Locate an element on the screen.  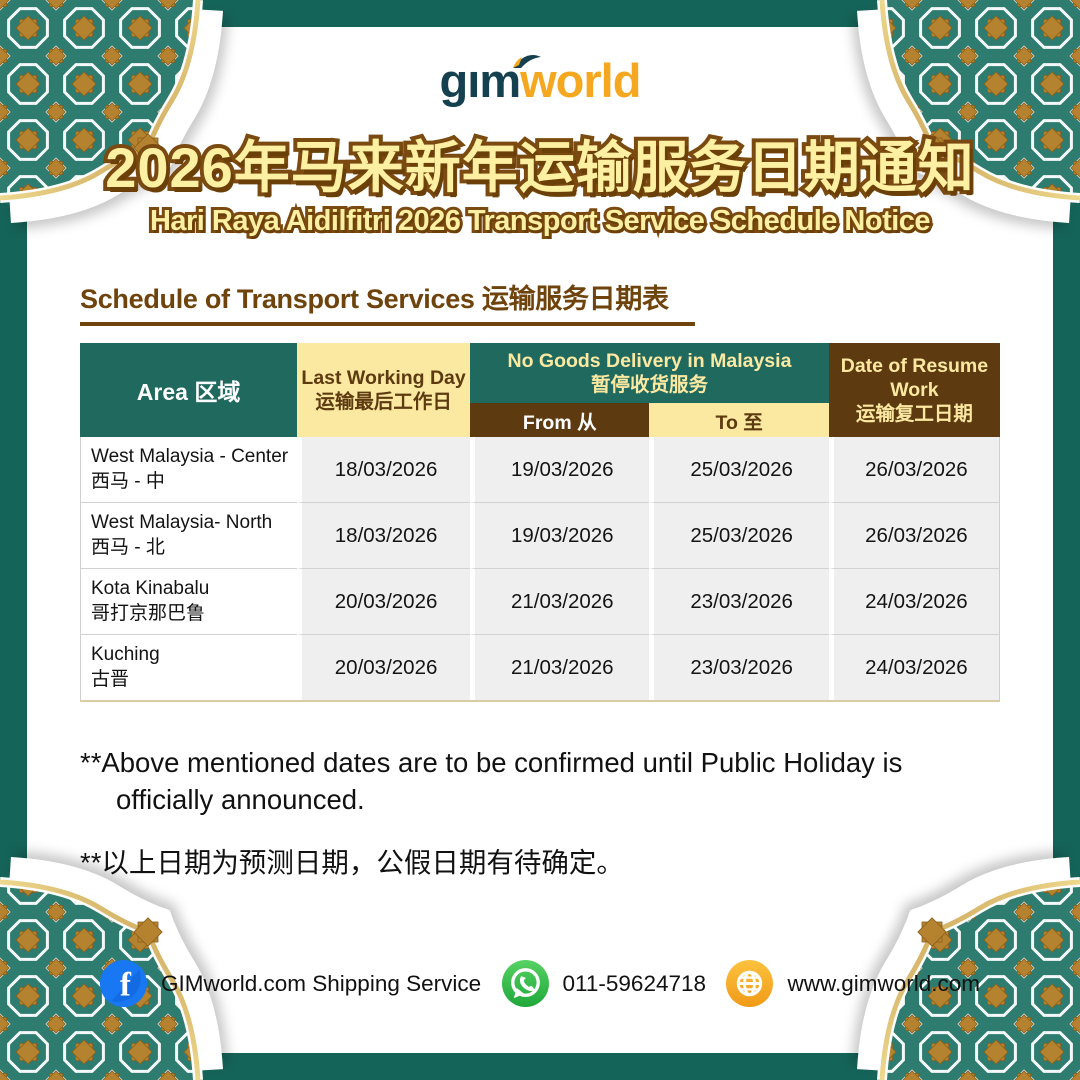
facebook-label: GIMworld.com Shipping Service is located at coordinates (321, 983).